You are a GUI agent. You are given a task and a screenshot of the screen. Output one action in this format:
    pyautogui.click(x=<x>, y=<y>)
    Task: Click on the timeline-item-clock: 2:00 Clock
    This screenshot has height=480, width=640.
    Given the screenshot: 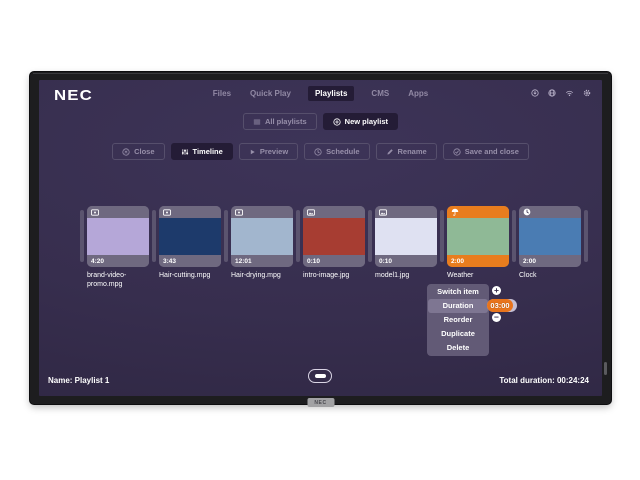 What is the action you would take?
    pyautogui.click(x=550, y=243)
    